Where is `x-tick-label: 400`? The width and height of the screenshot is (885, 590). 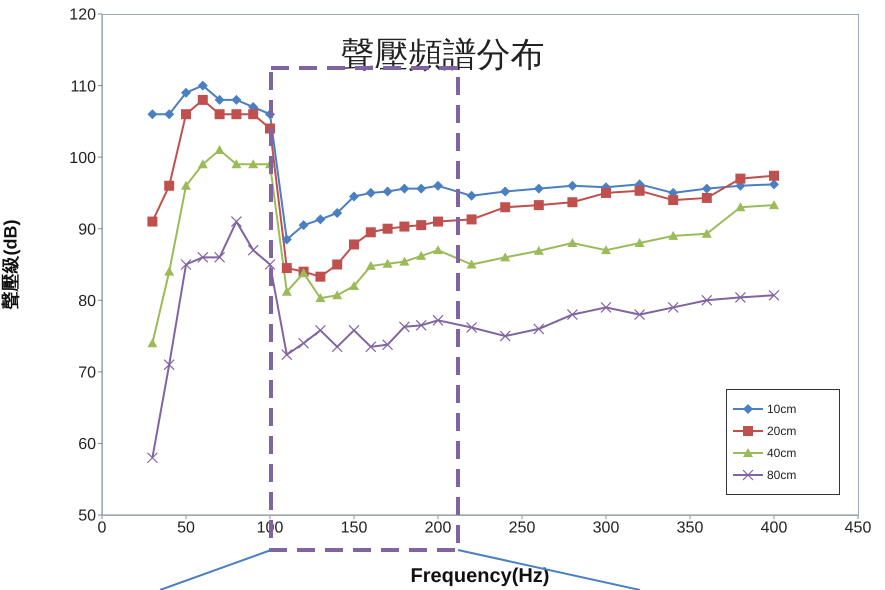
x-tick-label: 400 is located at coordinates (774, 527).